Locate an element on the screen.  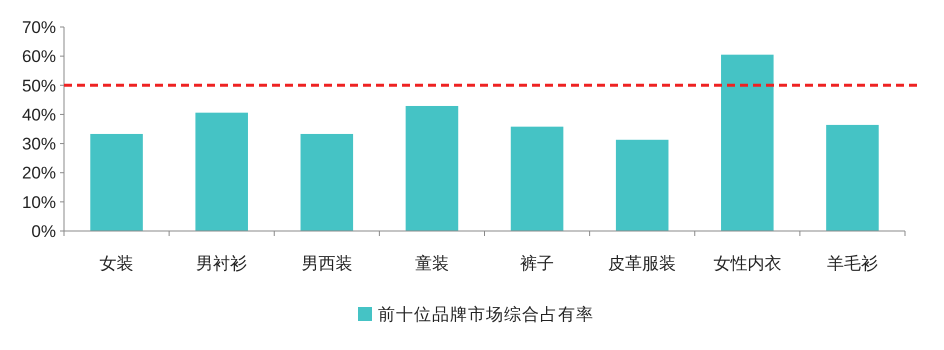
y-tick-label: 60% is located at coordinates (39, 56).